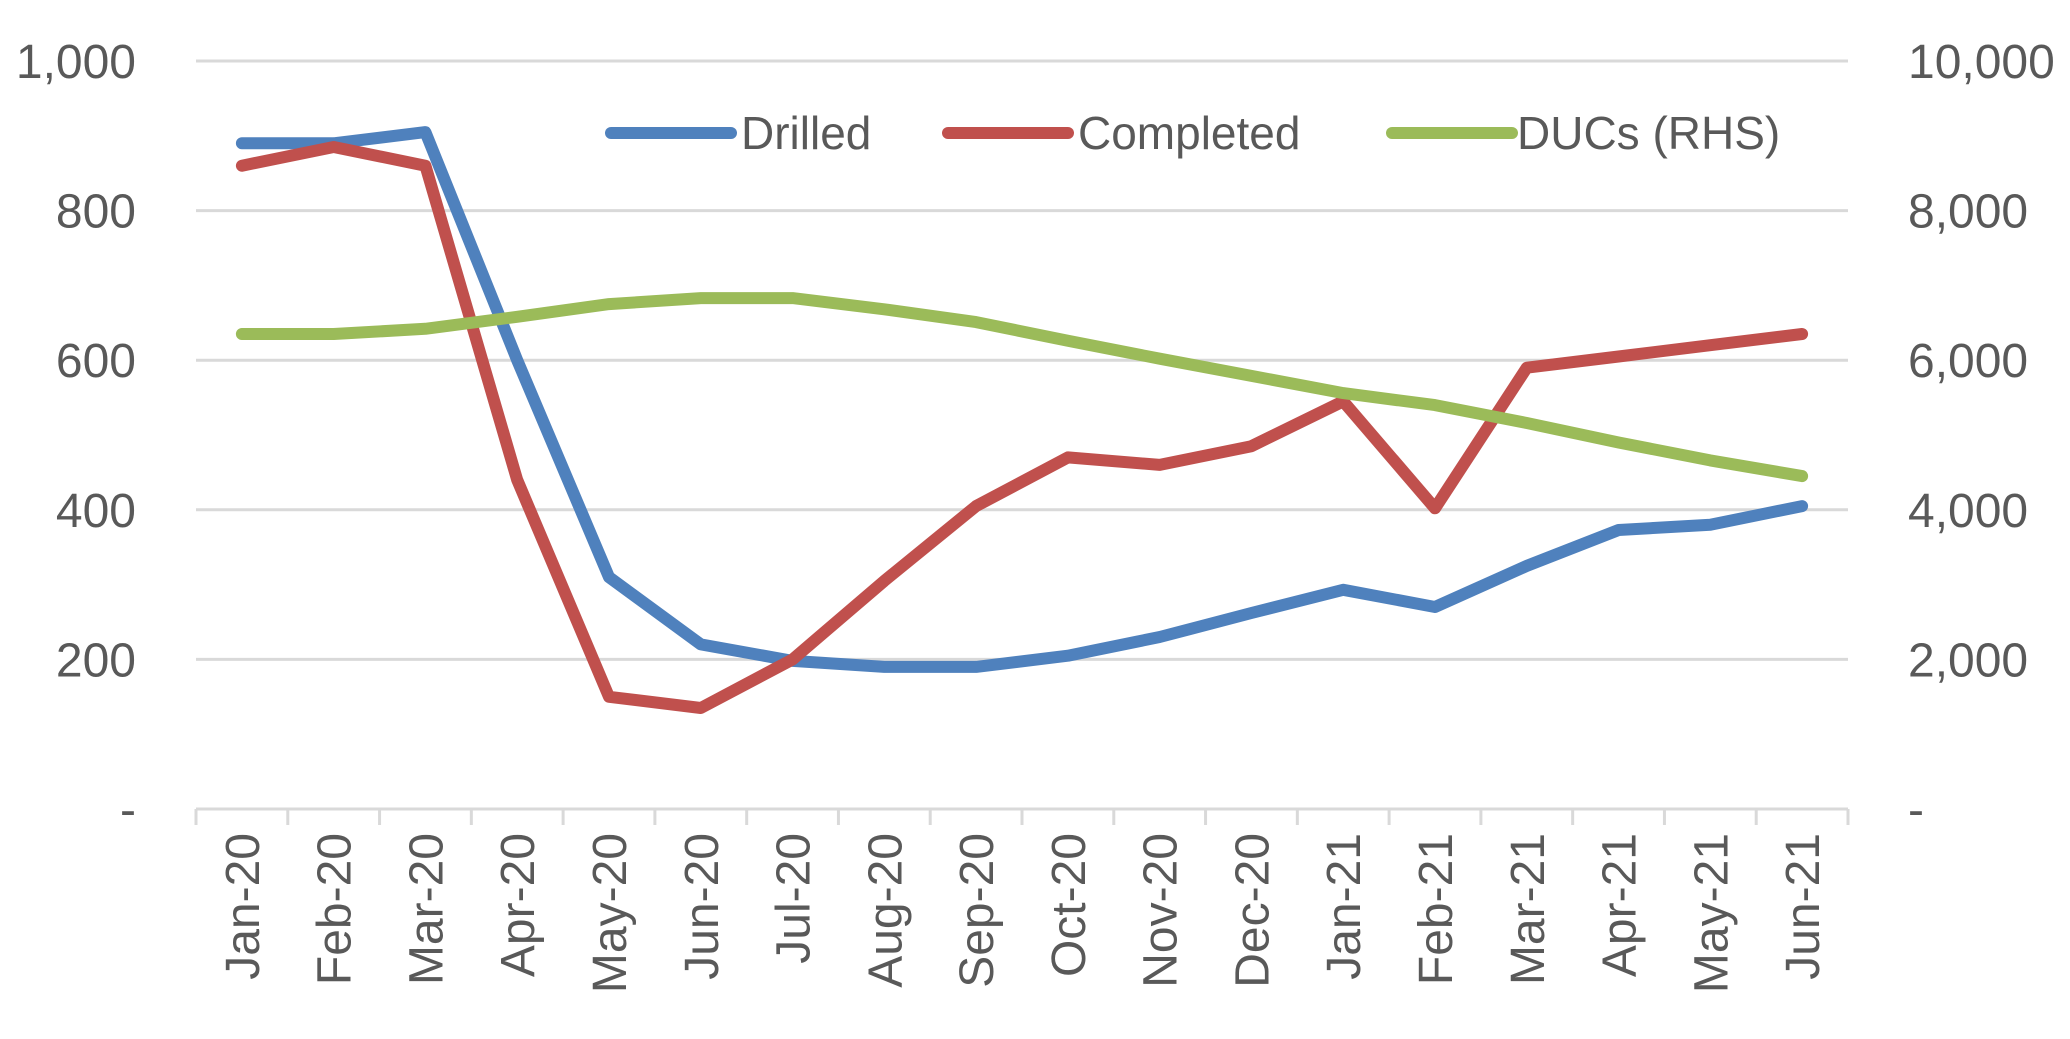  What do you see at coordinates (1022, 387) in the screenshot?
I see `series-line` at bounding box center [1022, 387].